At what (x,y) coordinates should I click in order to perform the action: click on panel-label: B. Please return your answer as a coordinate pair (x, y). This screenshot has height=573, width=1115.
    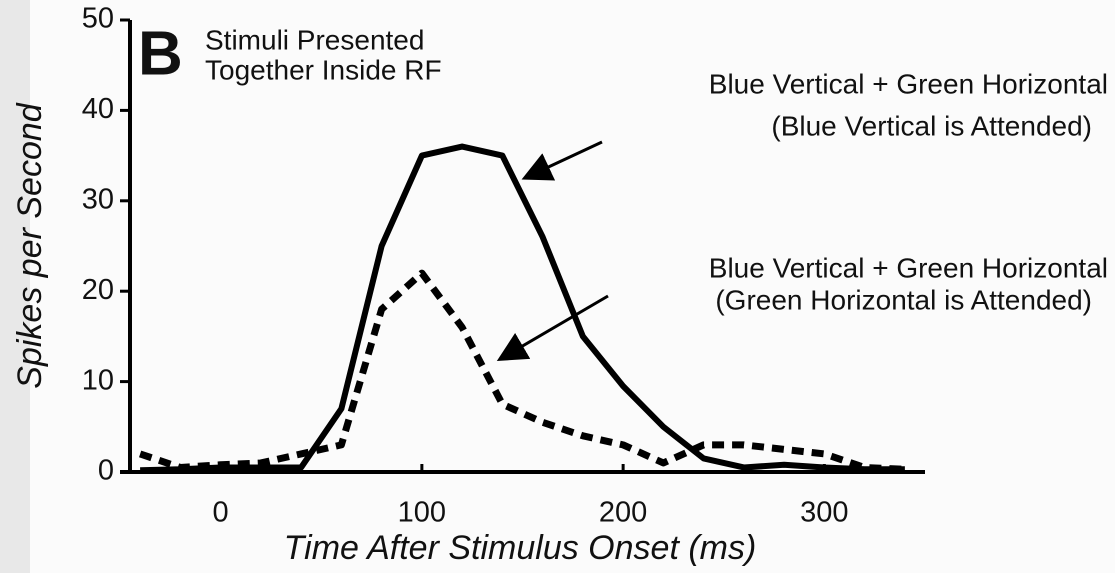
    Looking at the image, I should click on (160, 53).